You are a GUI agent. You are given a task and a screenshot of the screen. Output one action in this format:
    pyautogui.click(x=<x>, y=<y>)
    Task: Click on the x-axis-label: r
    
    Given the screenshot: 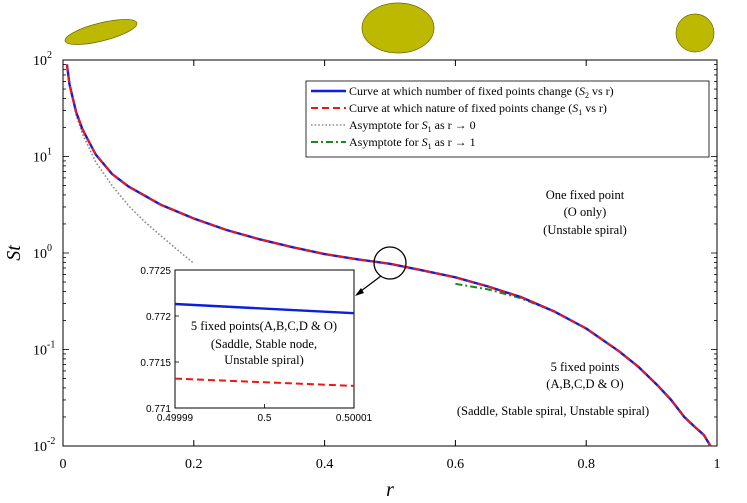 What is the action you would take?
    pyautogui.click(x=390, y=490)
    